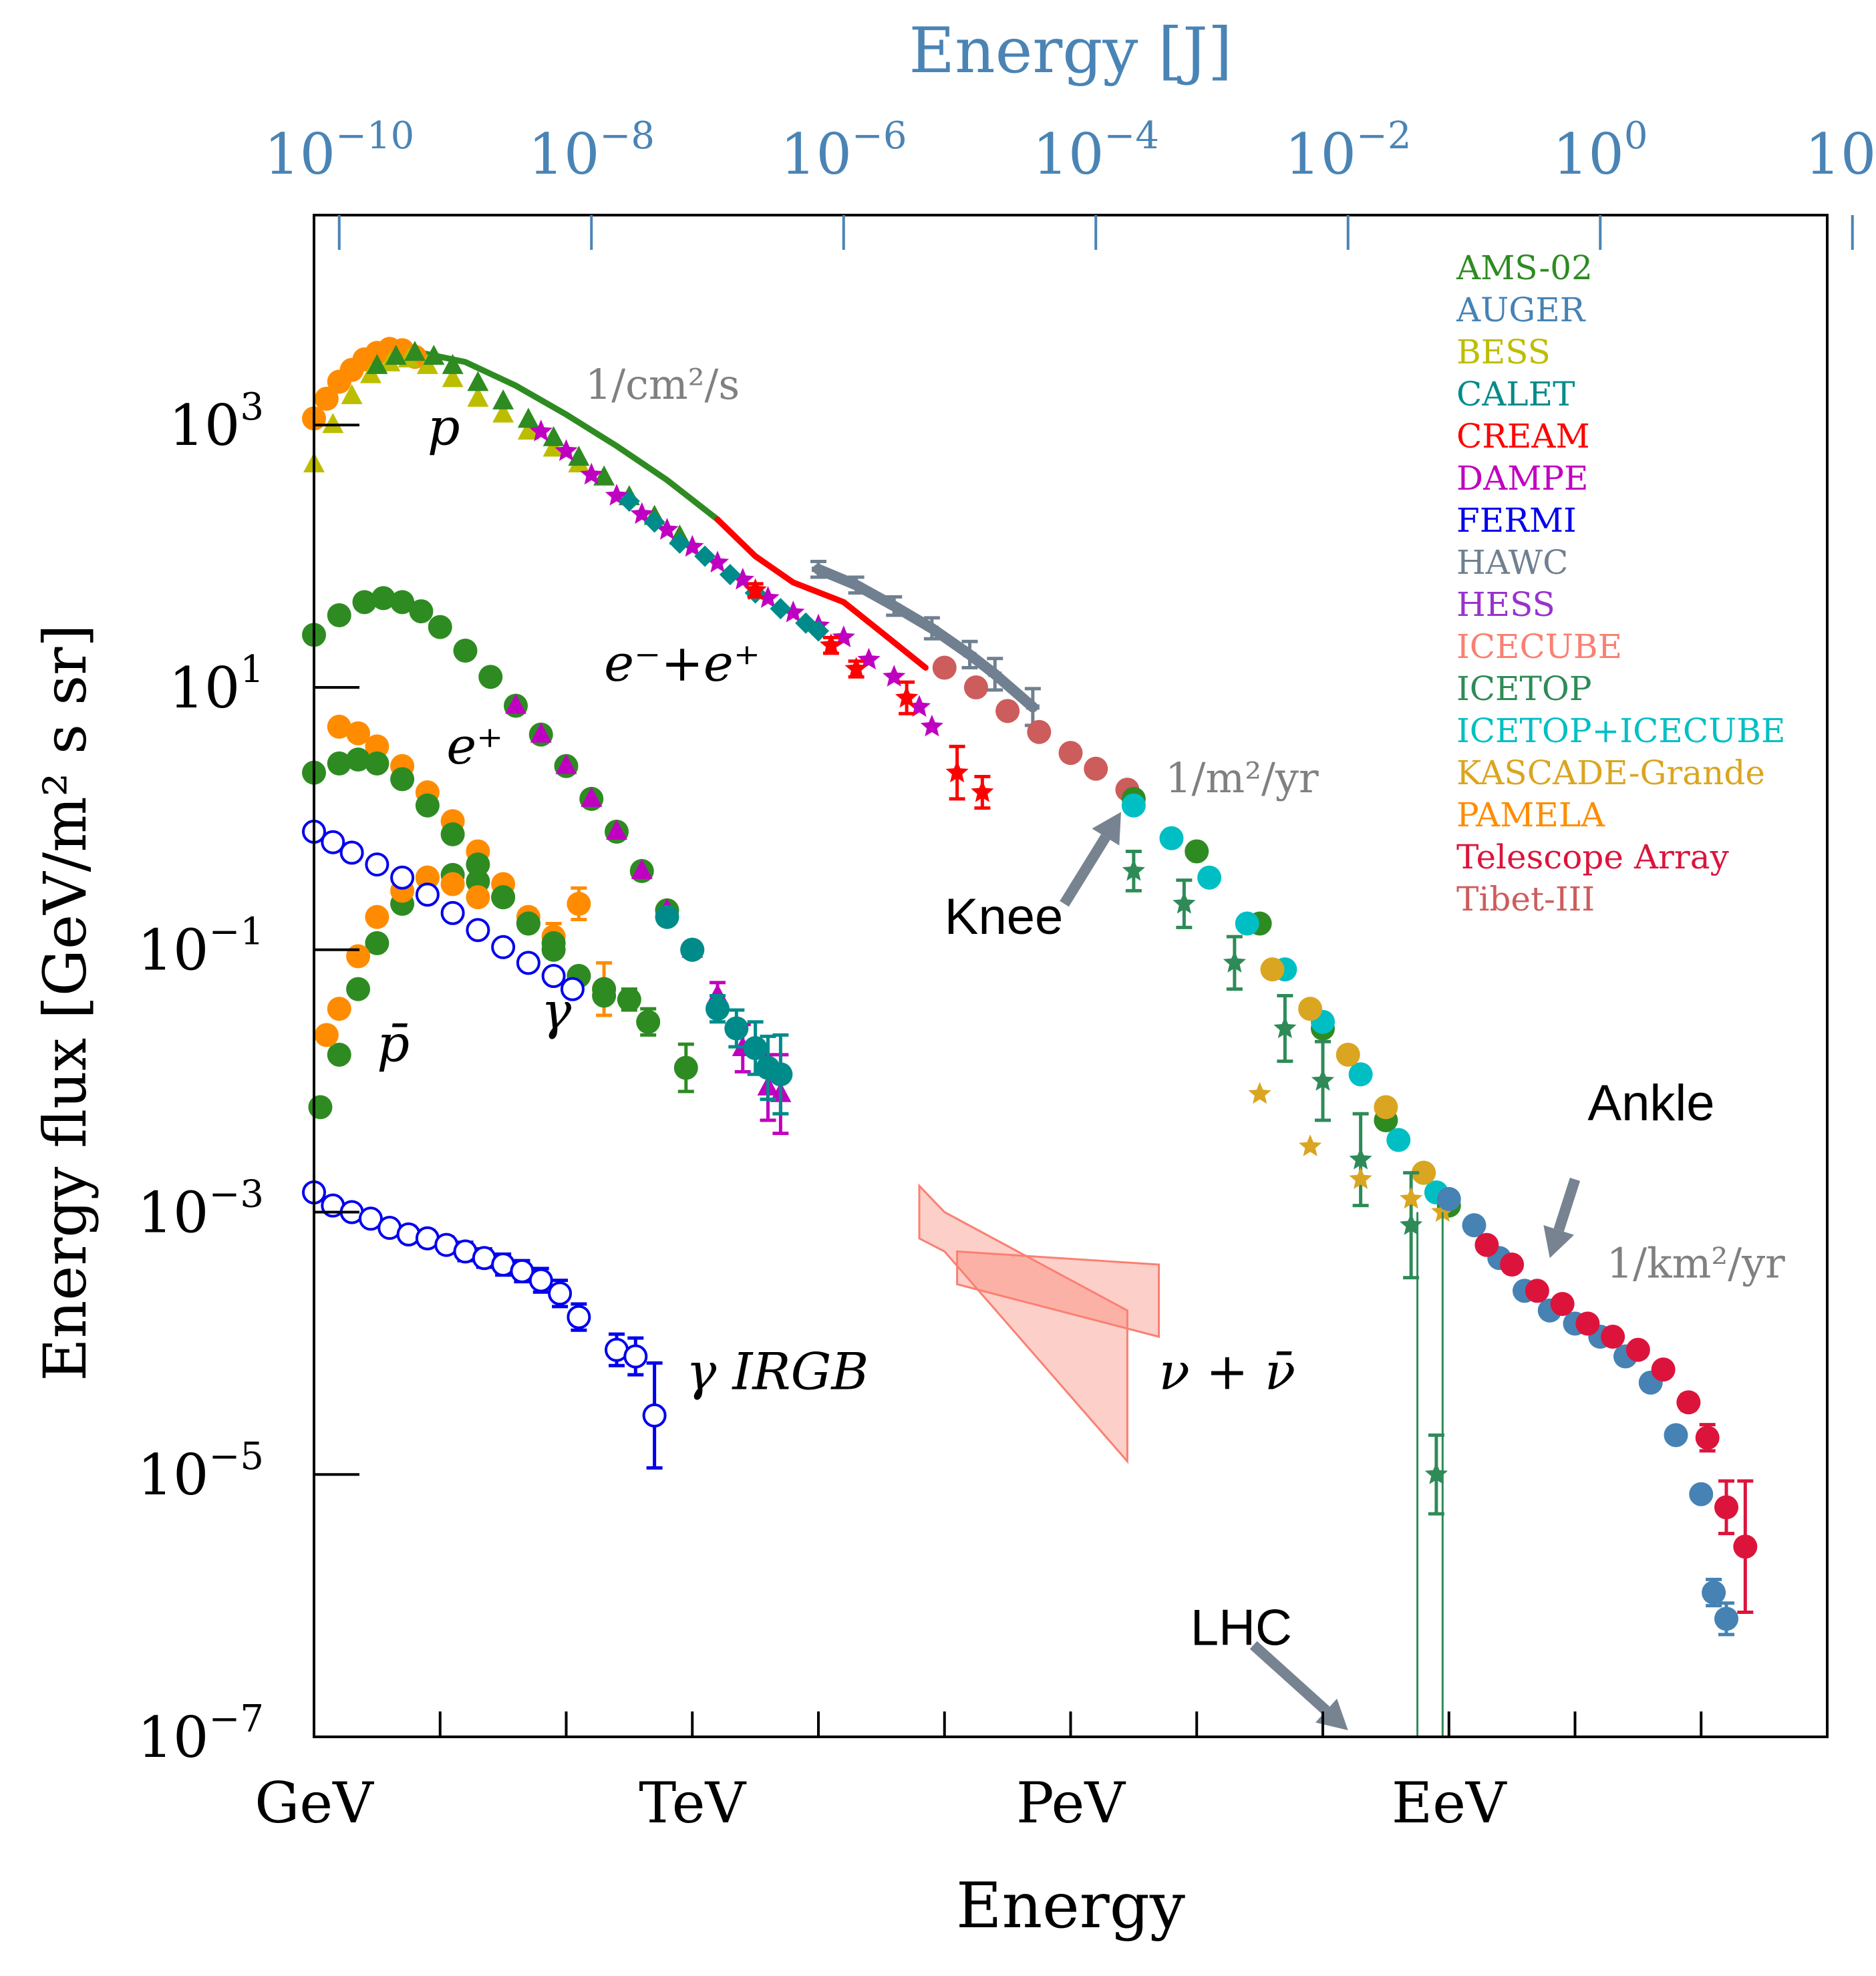  What do you see at coordinates (1351, 1152) in the screenshot?
I see `series-kascade-grande-light-` at bounding box center [1351, 1152].